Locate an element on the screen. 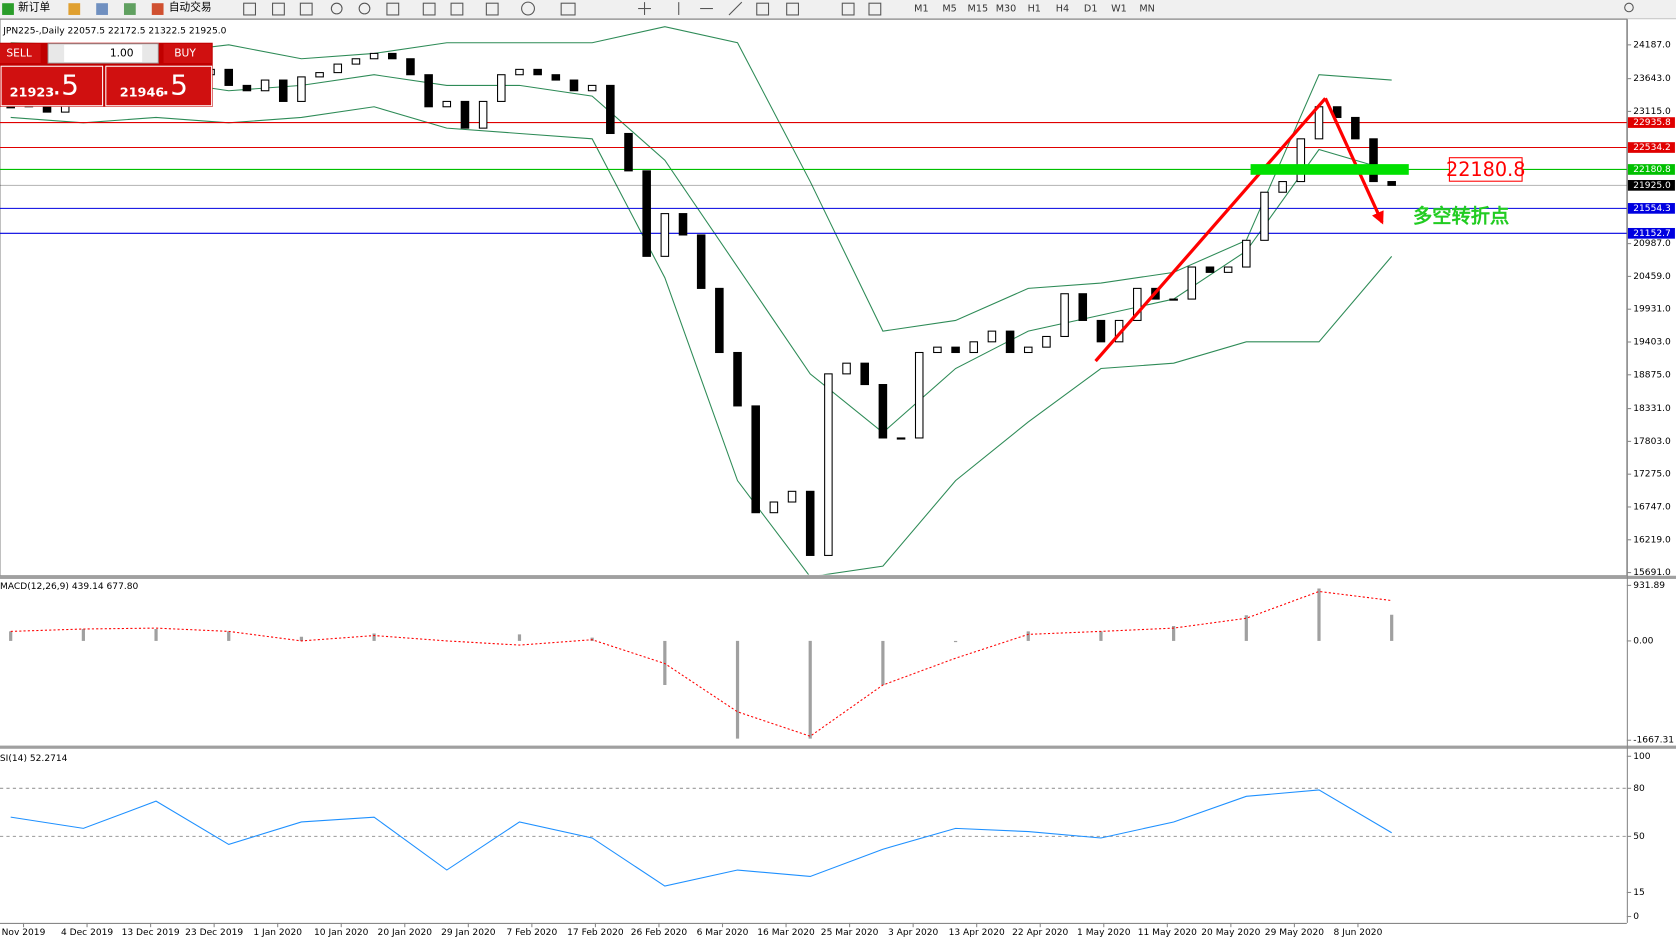 The width and height of the screenshot is (1676, 940). lot-value: 1.00 is located at coordinates (122, 52).